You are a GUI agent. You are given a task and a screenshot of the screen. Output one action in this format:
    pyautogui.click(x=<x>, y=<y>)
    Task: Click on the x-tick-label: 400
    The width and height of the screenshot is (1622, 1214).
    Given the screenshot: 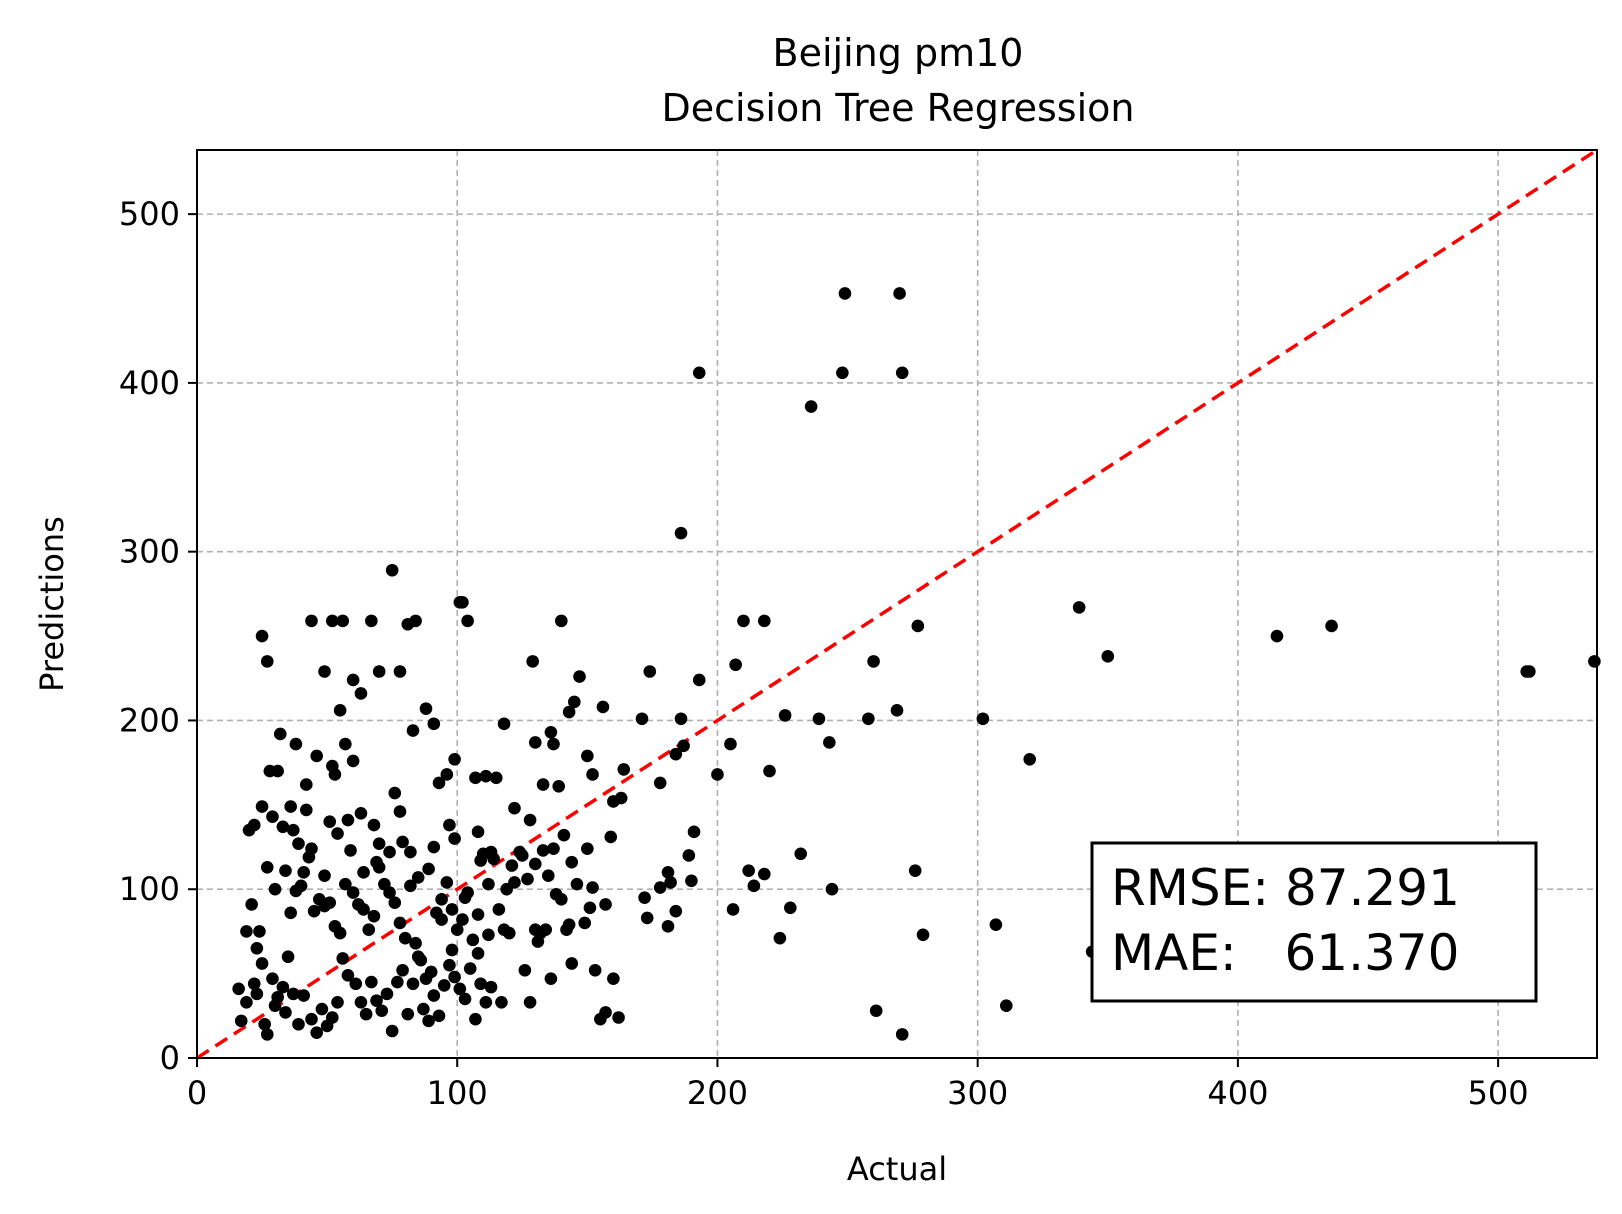 What is the action you would take?
    pyautogui.click(x=1237, y=1093)
    